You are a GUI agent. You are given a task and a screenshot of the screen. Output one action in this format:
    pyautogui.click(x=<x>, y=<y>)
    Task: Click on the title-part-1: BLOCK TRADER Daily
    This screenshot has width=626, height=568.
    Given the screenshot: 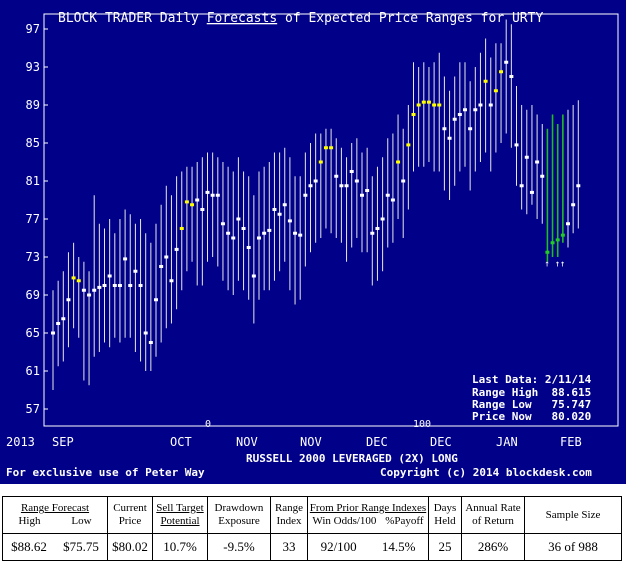 What is the action you would take?
    pyautogui.click(x=132, y=18)
    